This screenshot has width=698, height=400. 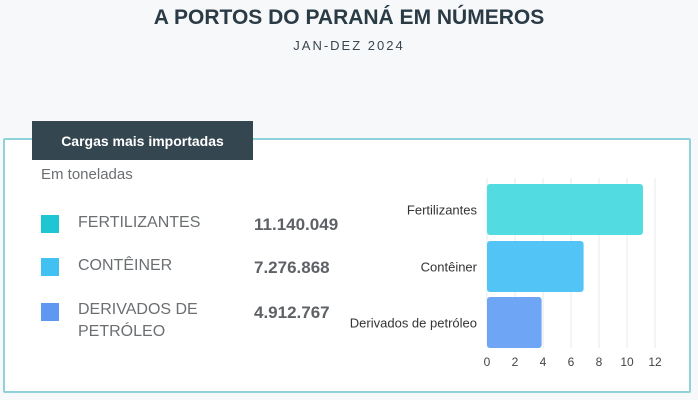 What do you see at coordinates (50, 312) in the screenshot?
I see `legend-swatch-derivados` at bounding box center [50, 312].